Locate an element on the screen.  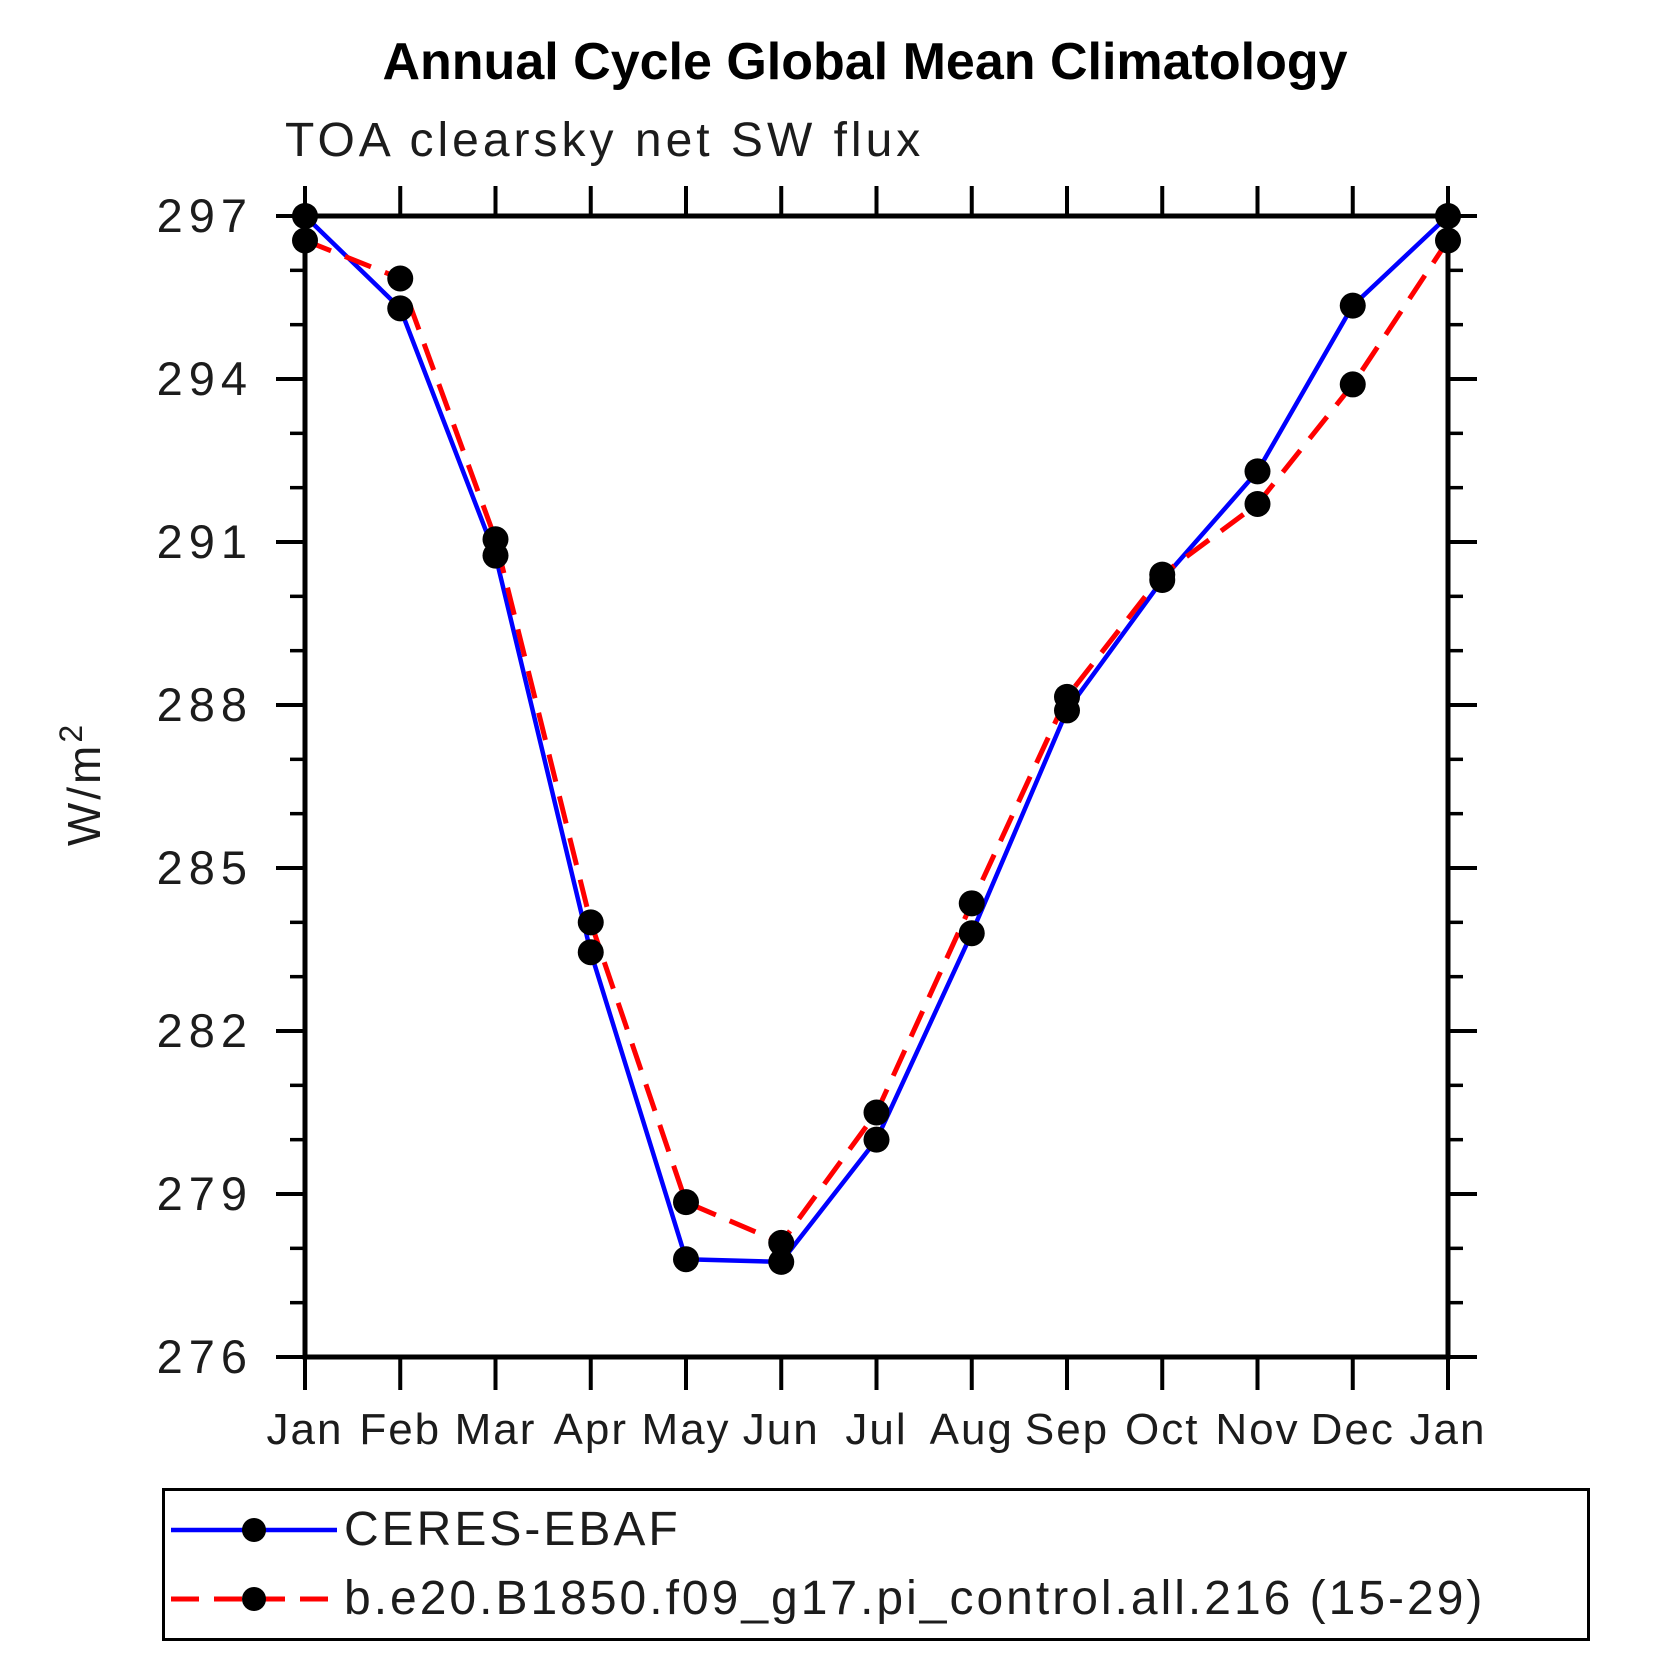
y-axis-tick-label: 276 is located at coordinates (205, 1356).